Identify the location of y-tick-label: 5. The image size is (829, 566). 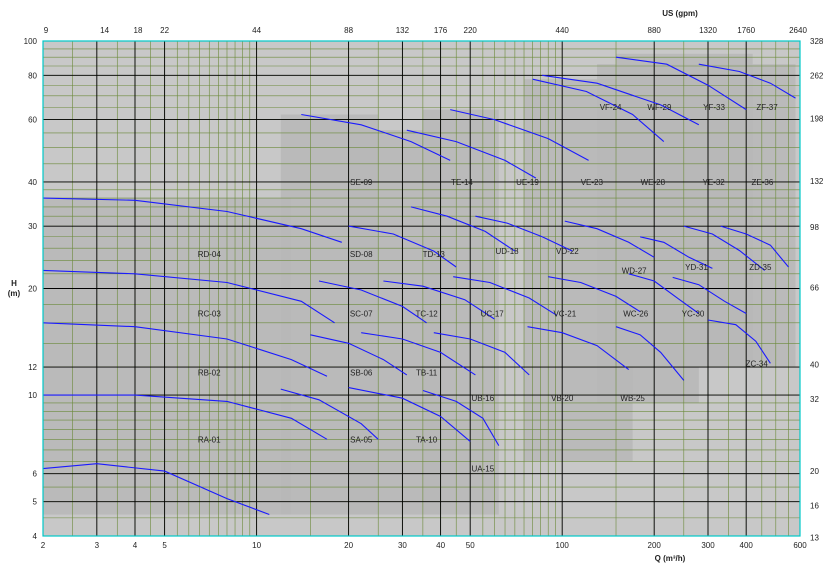
(35, 502).